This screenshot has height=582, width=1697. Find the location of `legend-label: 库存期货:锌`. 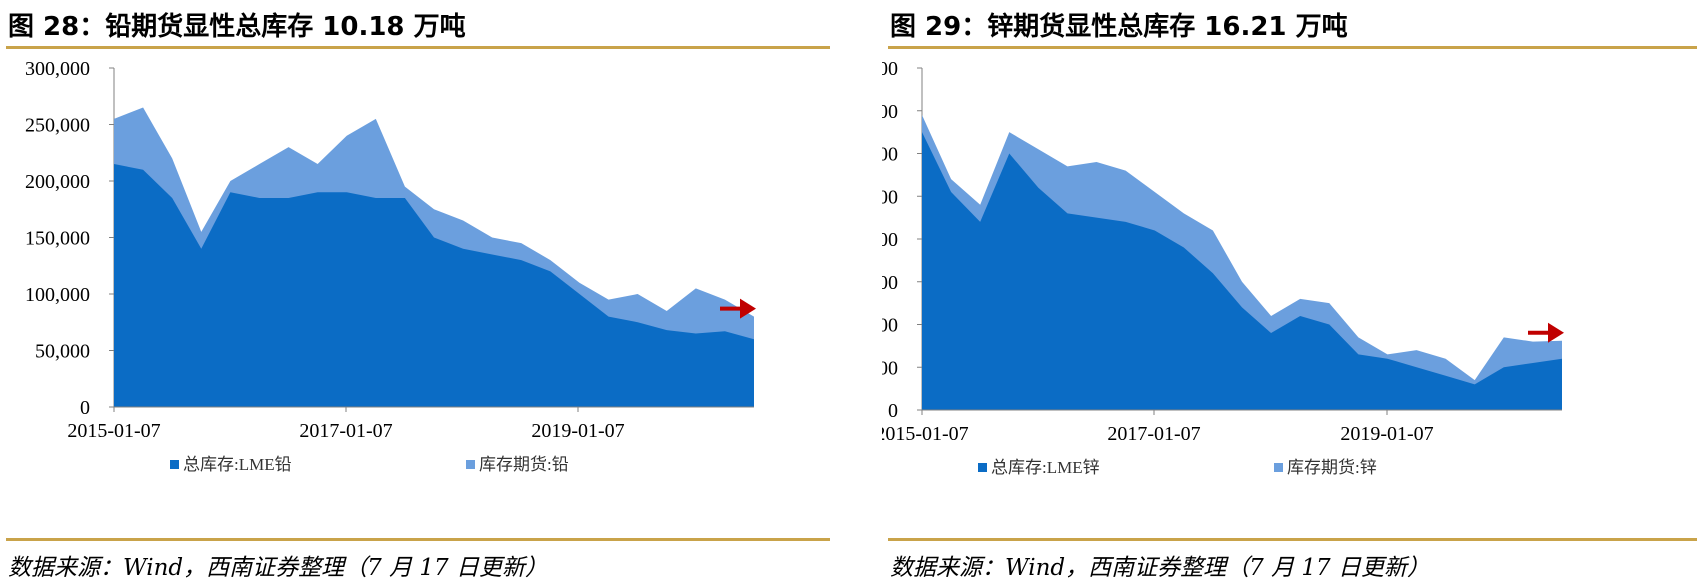

legend-label: 库存期货:锌 is located at coordinates (1332, 467).